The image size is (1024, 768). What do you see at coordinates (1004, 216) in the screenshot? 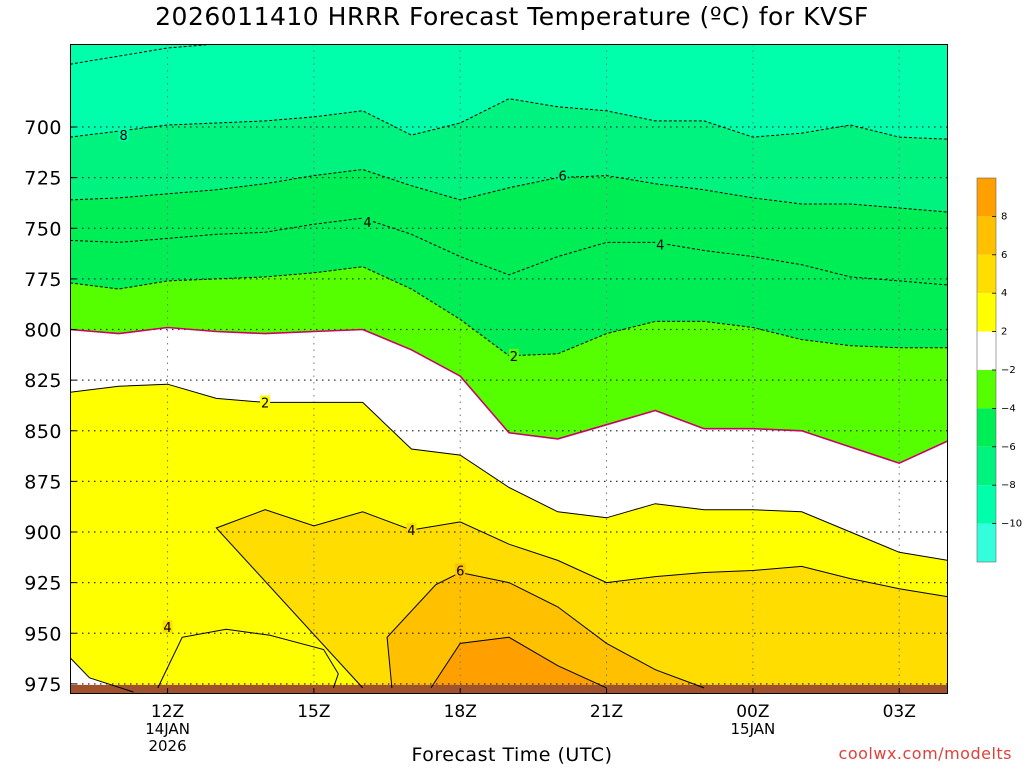
I see `colorbar-label-0: 8` at bounding box center [1004, 216].